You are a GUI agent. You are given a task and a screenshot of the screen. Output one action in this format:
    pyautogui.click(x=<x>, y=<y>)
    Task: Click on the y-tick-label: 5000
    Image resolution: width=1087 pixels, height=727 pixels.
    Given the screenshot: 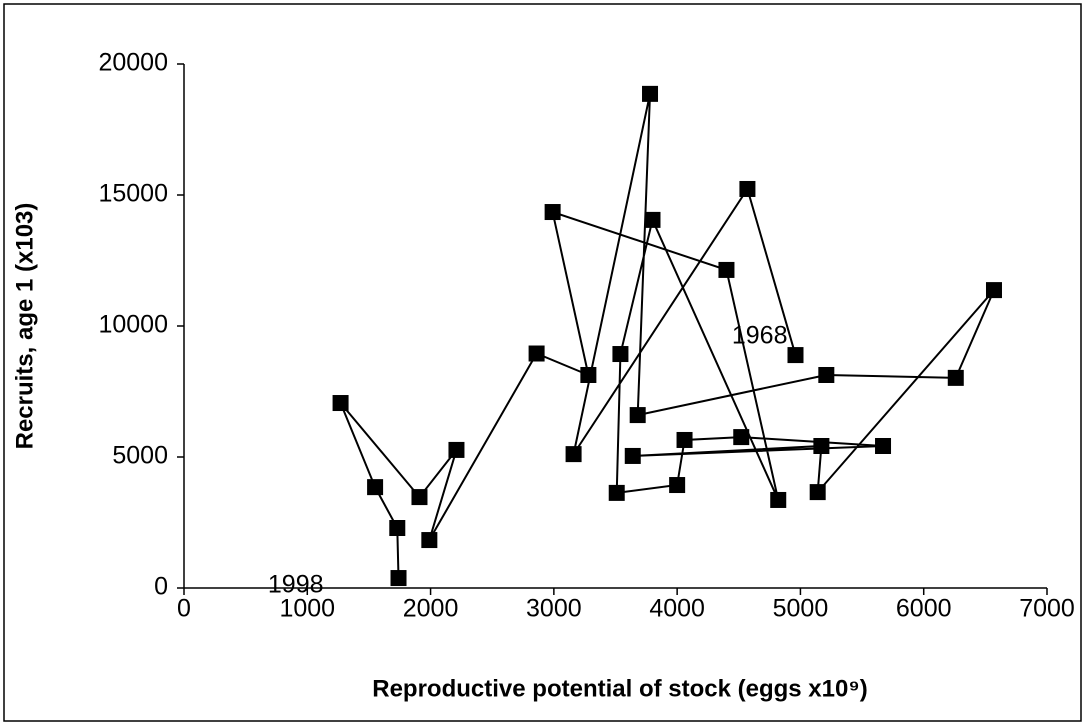 What is the action you would take?
    pyautogui.click(x=140, y=456)
    